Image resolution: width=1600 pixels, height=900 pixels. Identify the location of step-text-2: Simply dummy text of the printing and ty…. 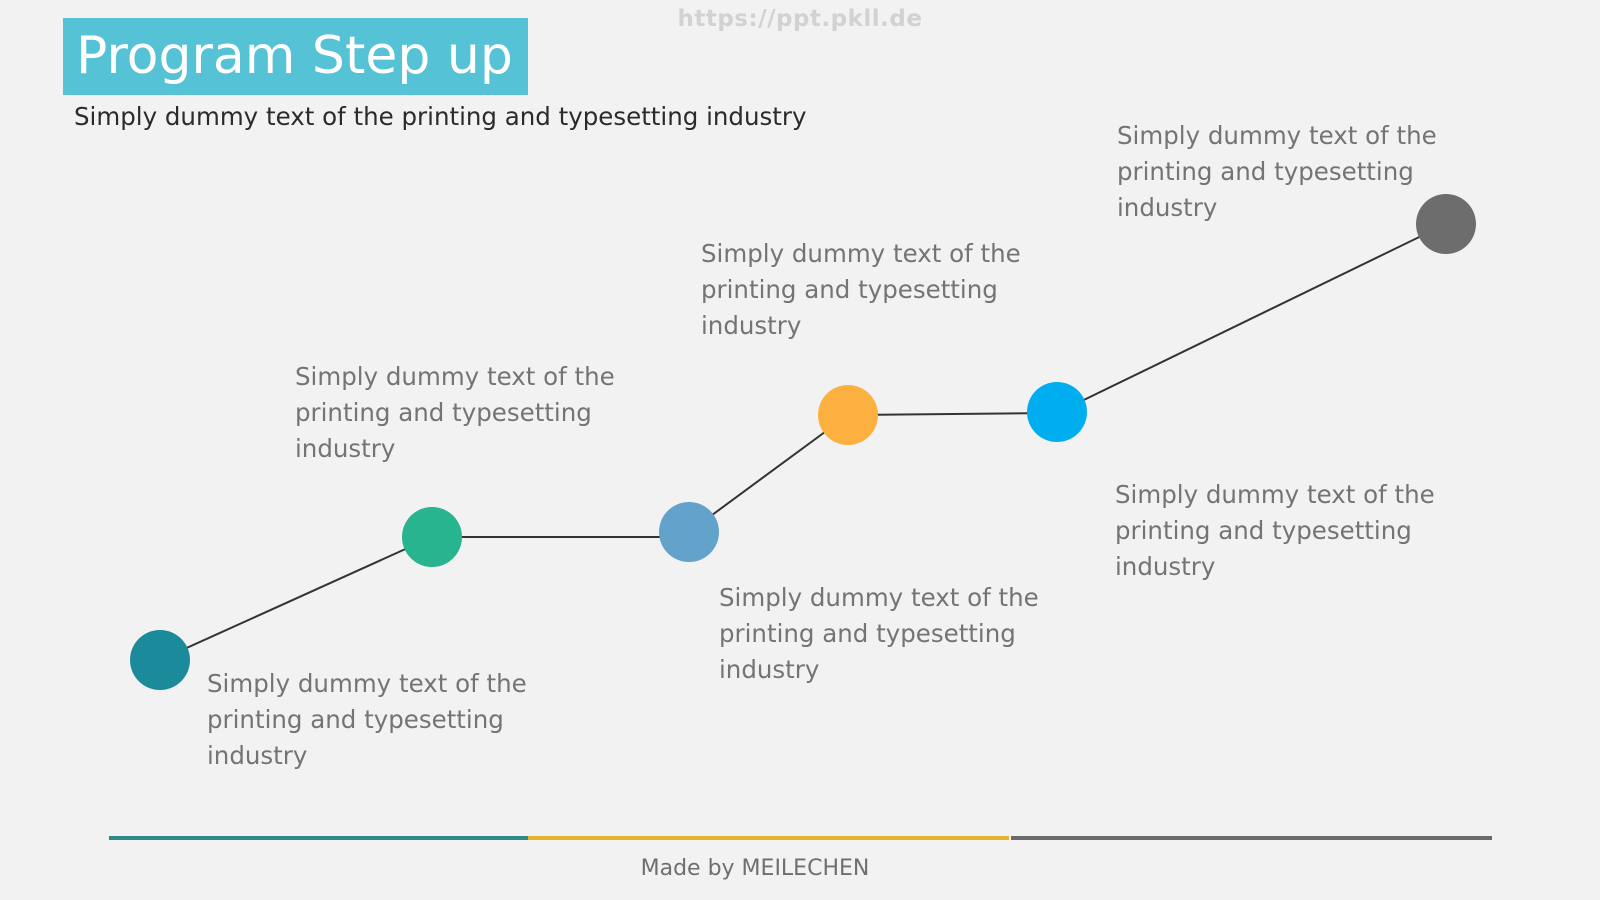
(455, 412).